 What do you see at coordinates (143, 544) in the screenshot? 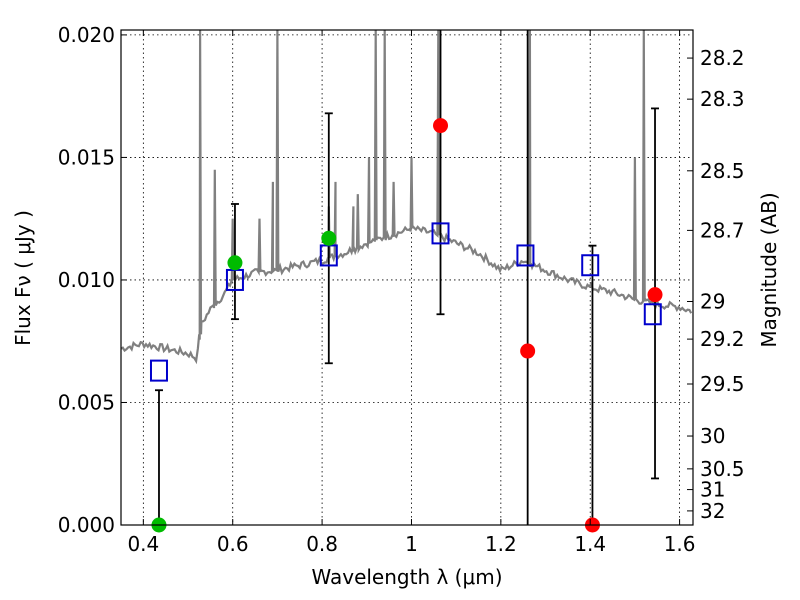
I see `x-tick-label: 0.4` at bounding box center [143, 544].